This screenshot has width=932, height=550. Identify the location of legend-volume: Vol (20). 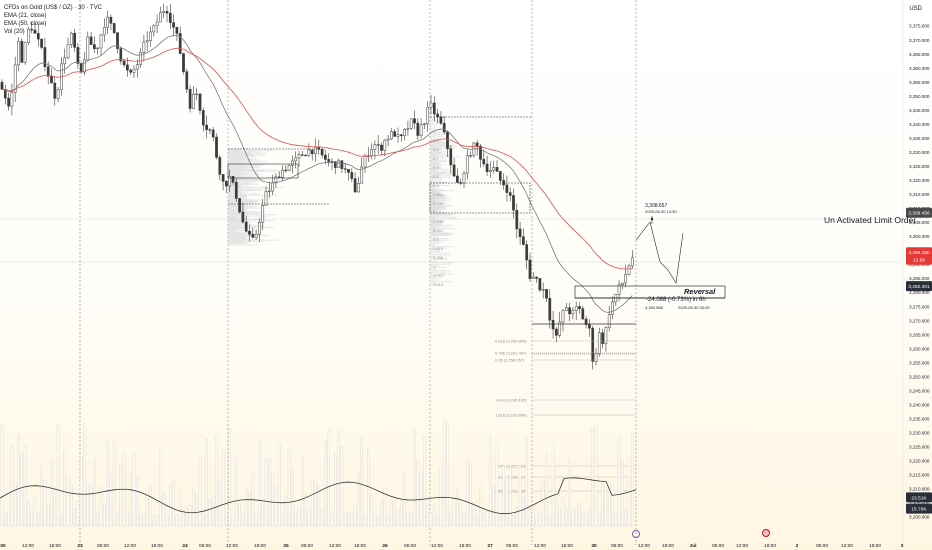
(14, 32).